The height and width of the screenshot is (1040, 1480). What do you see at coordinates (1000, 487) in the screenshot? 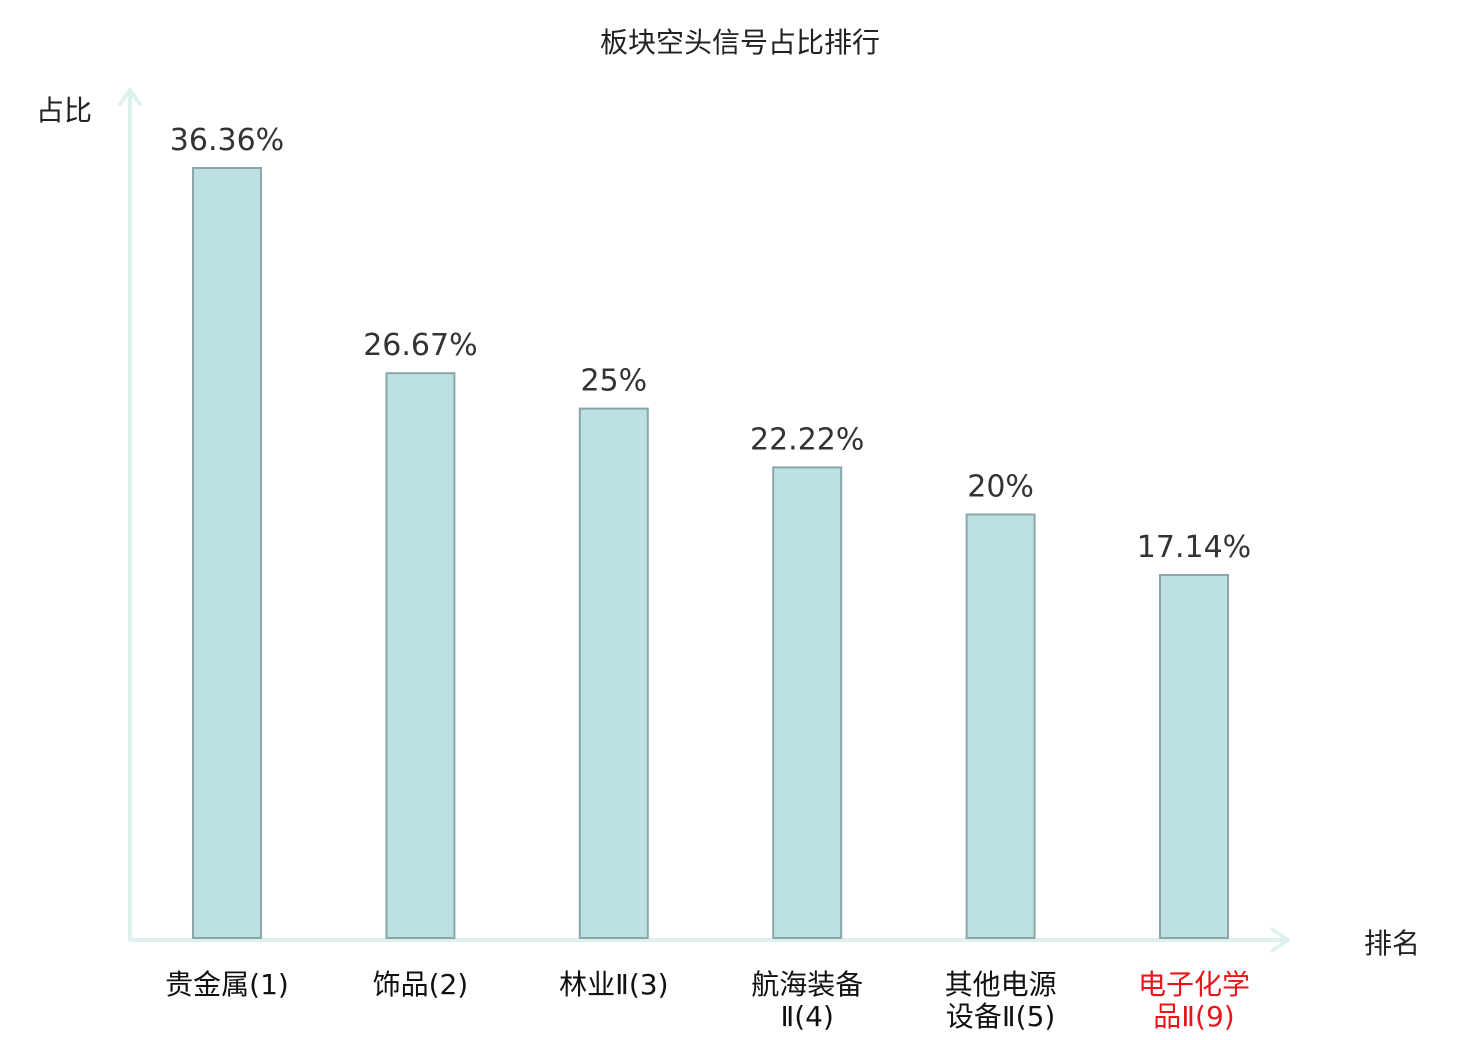
I see `bar-value-label: 20%` at bounding box center [1000, 487].